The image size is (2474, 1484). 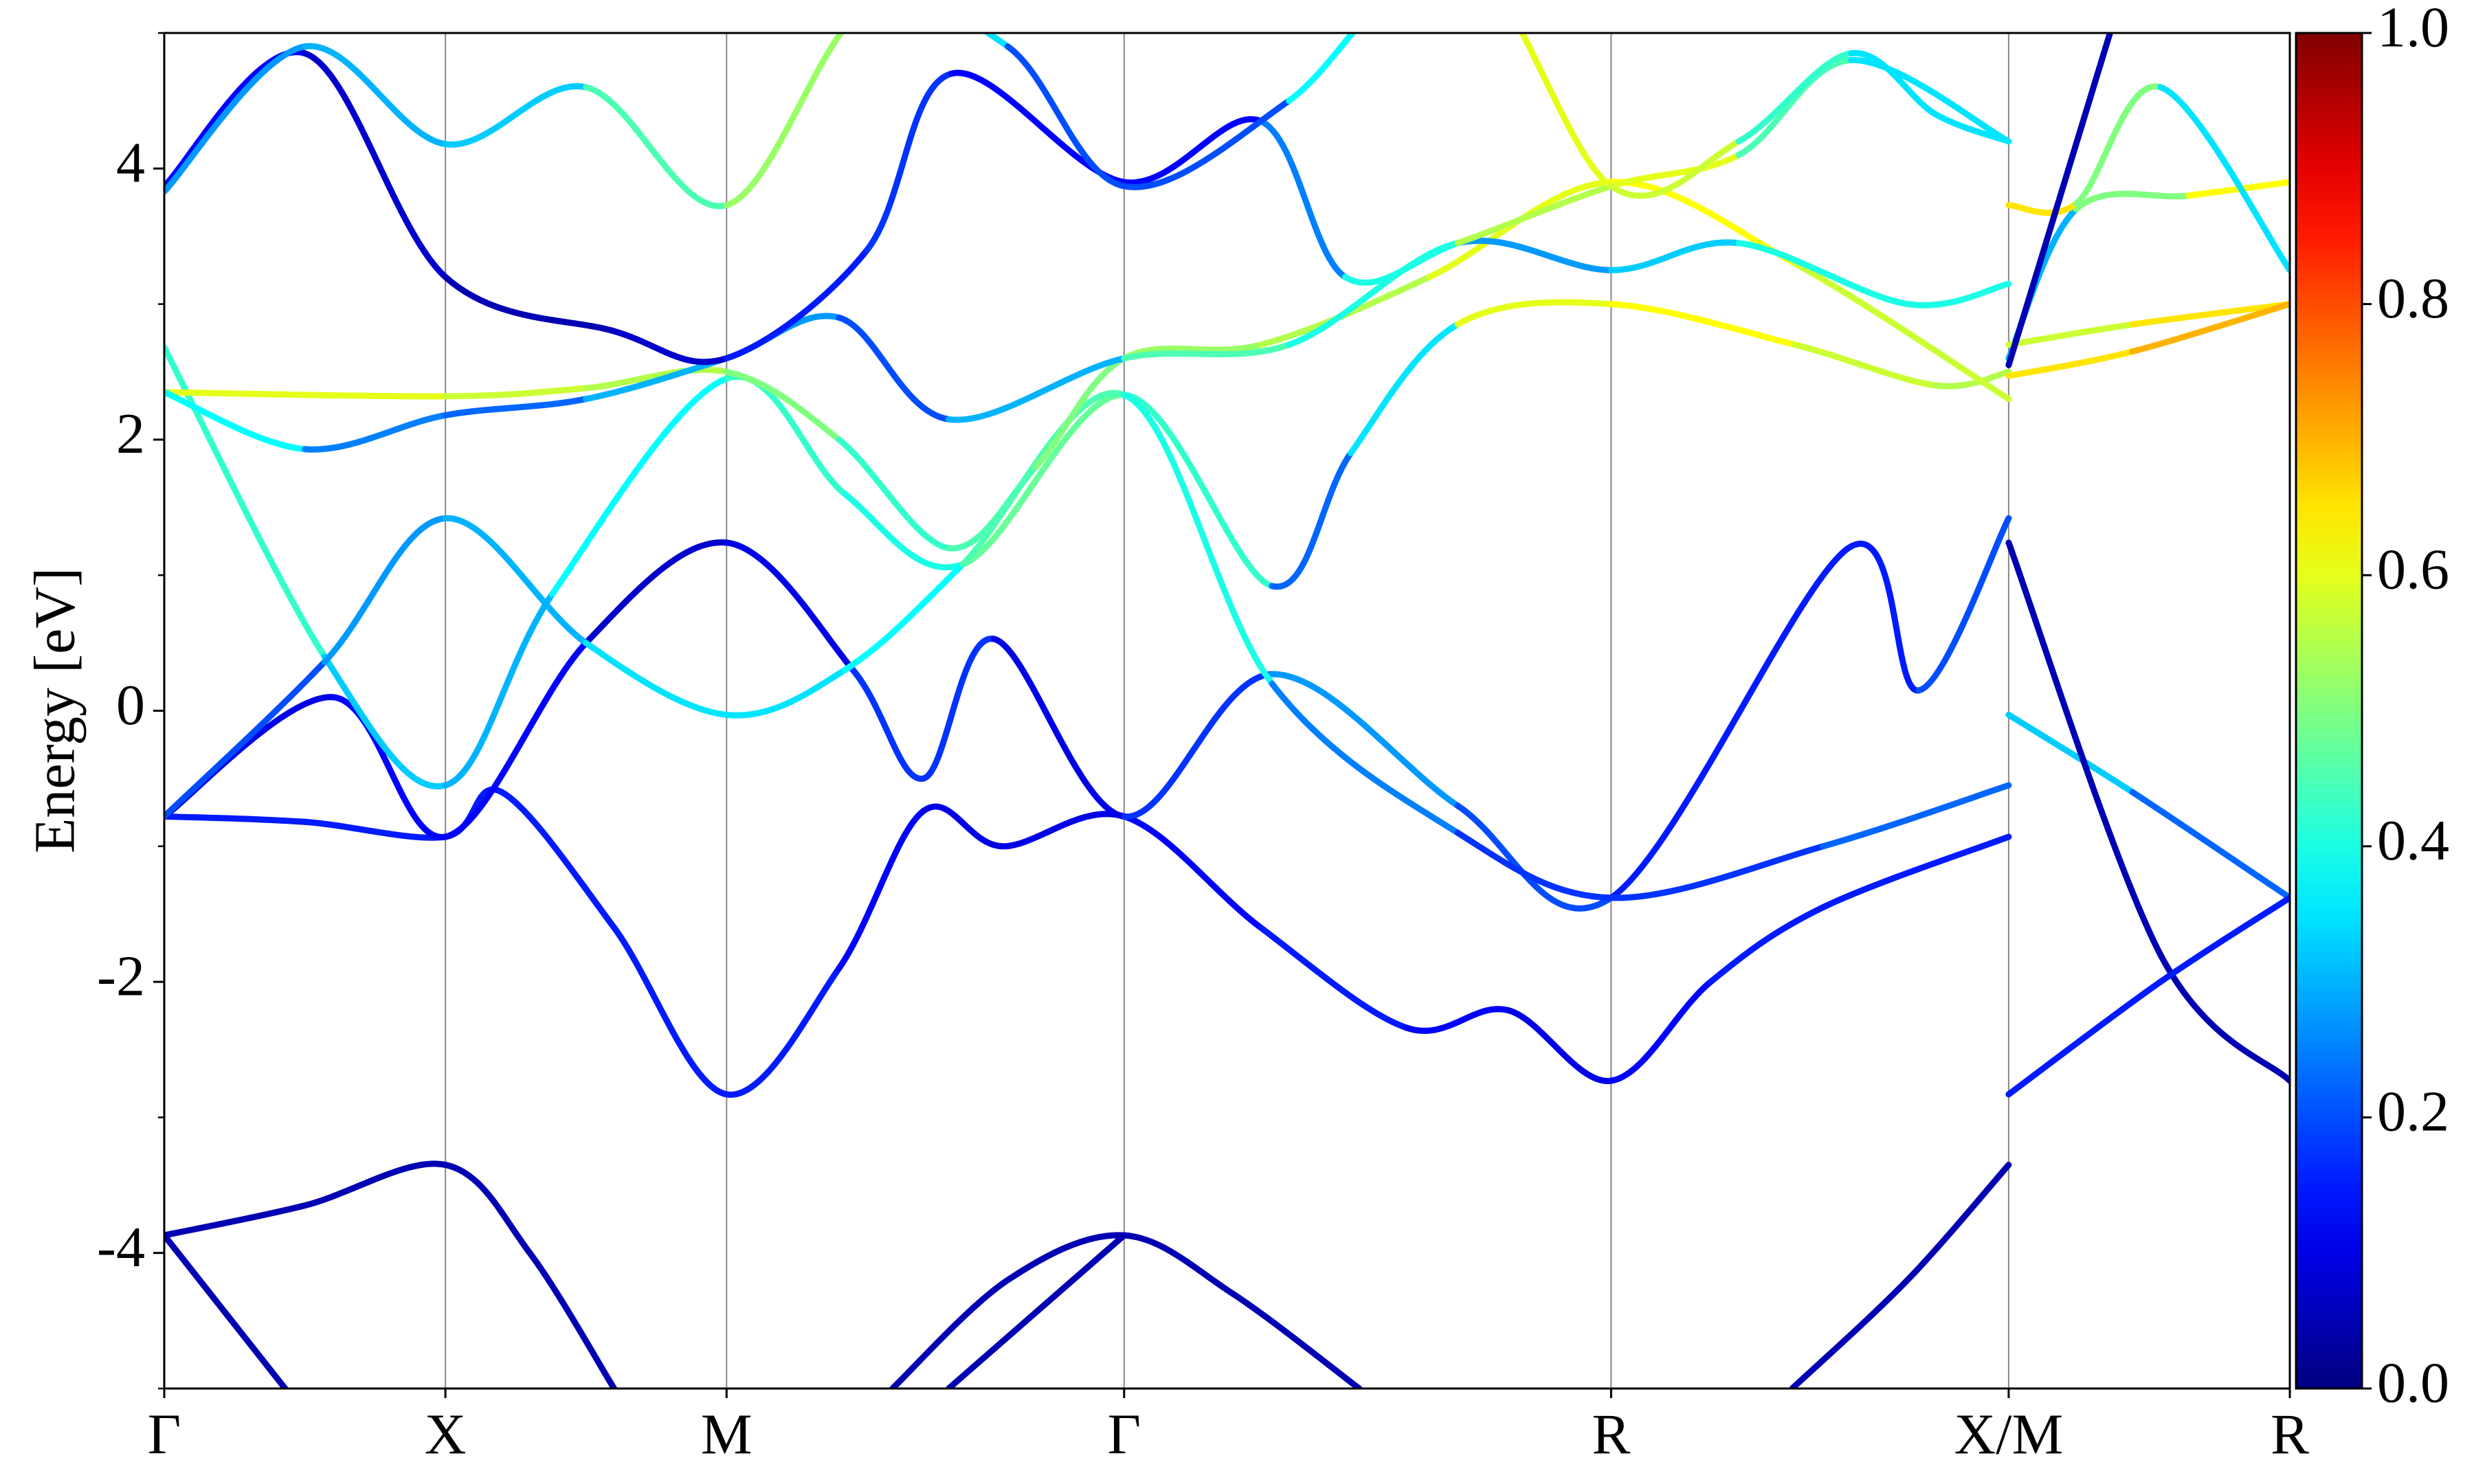 I want to click on colorbar-tick-label: 0.4, so click(x=2413, y=841).